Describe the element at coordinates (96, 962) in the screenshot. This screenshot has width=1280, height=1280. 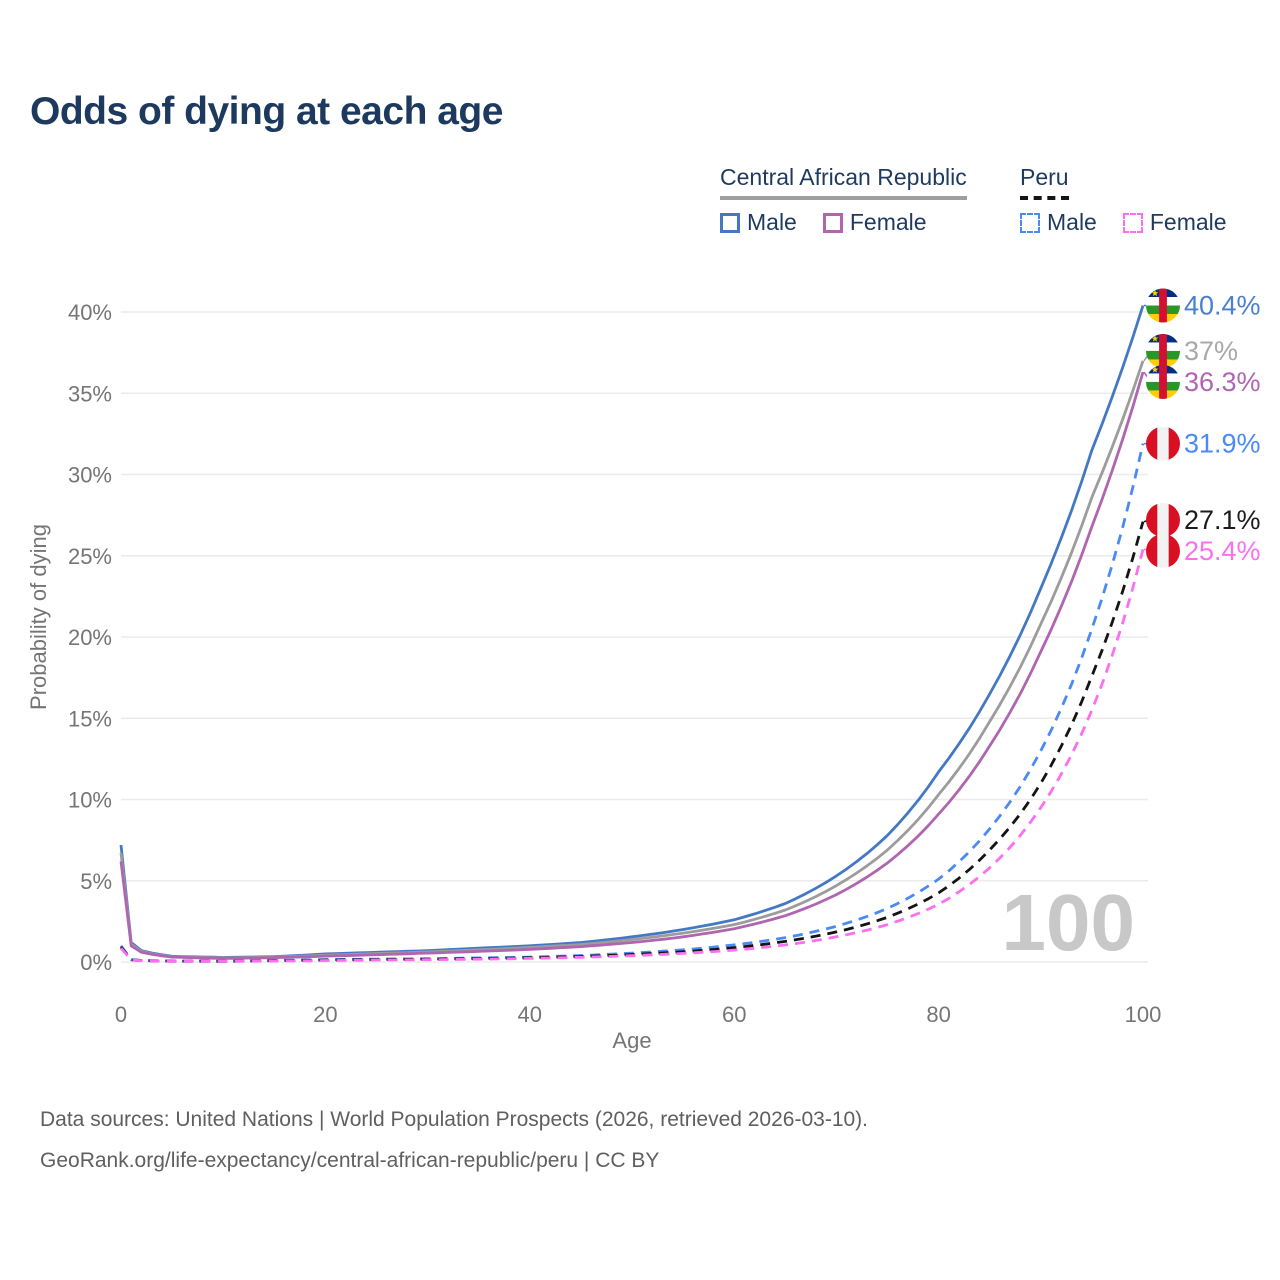
I see `y-tick-label: 0%` at that location.